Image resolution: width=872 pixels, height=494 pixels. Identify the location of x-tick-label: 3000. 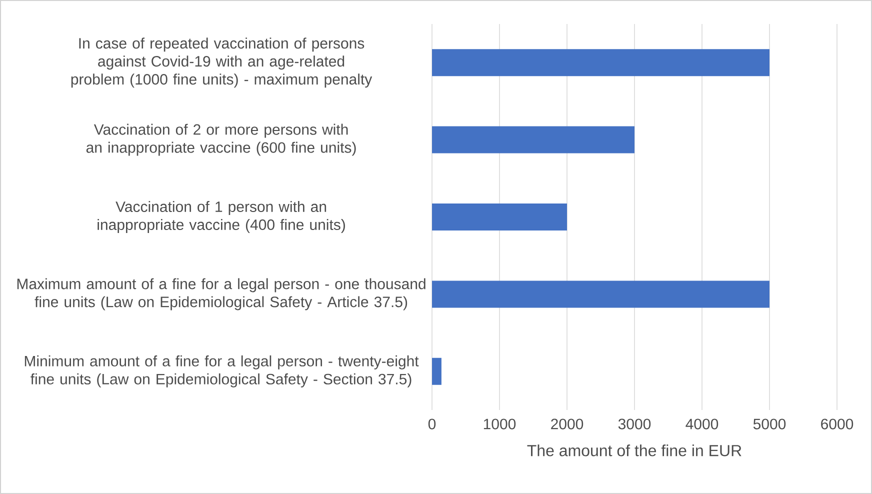
(634, 424).